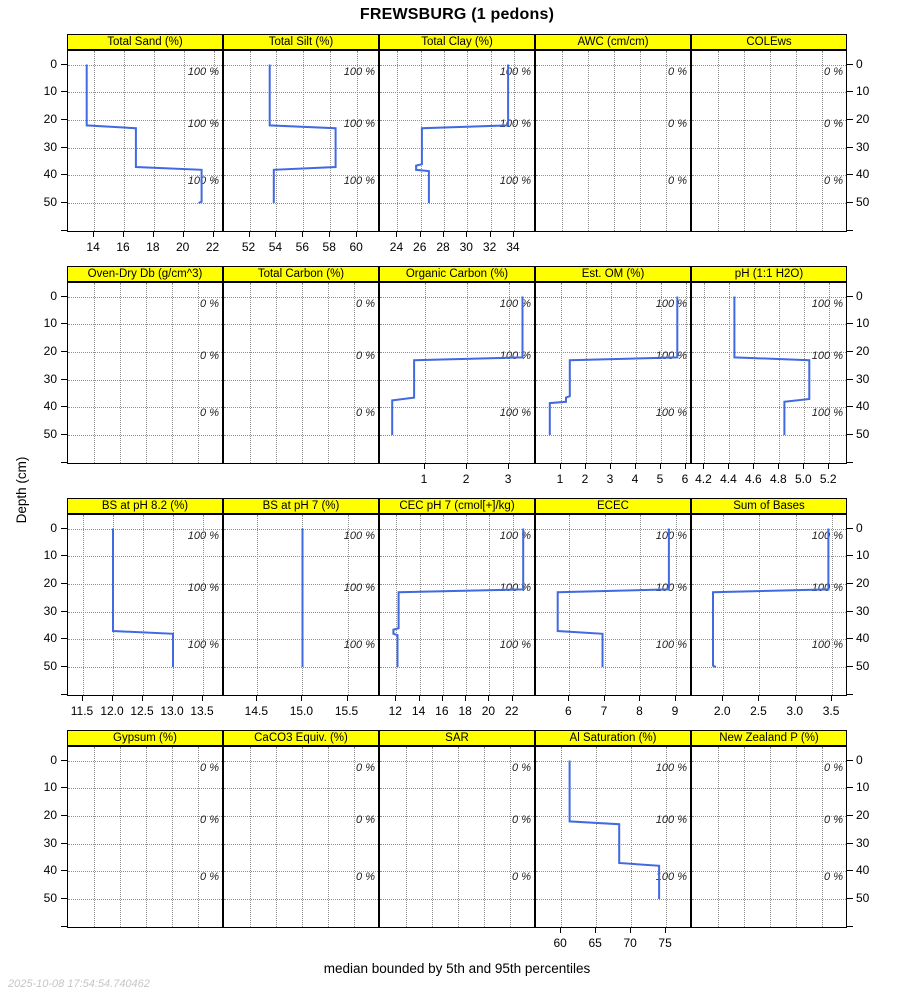 This screenshot has height=1000, width=900. What do you see at coordinates (863, 118) in the screenshot?
I see `depth-tick-label-right: 20` at bounding box center [863, 118].